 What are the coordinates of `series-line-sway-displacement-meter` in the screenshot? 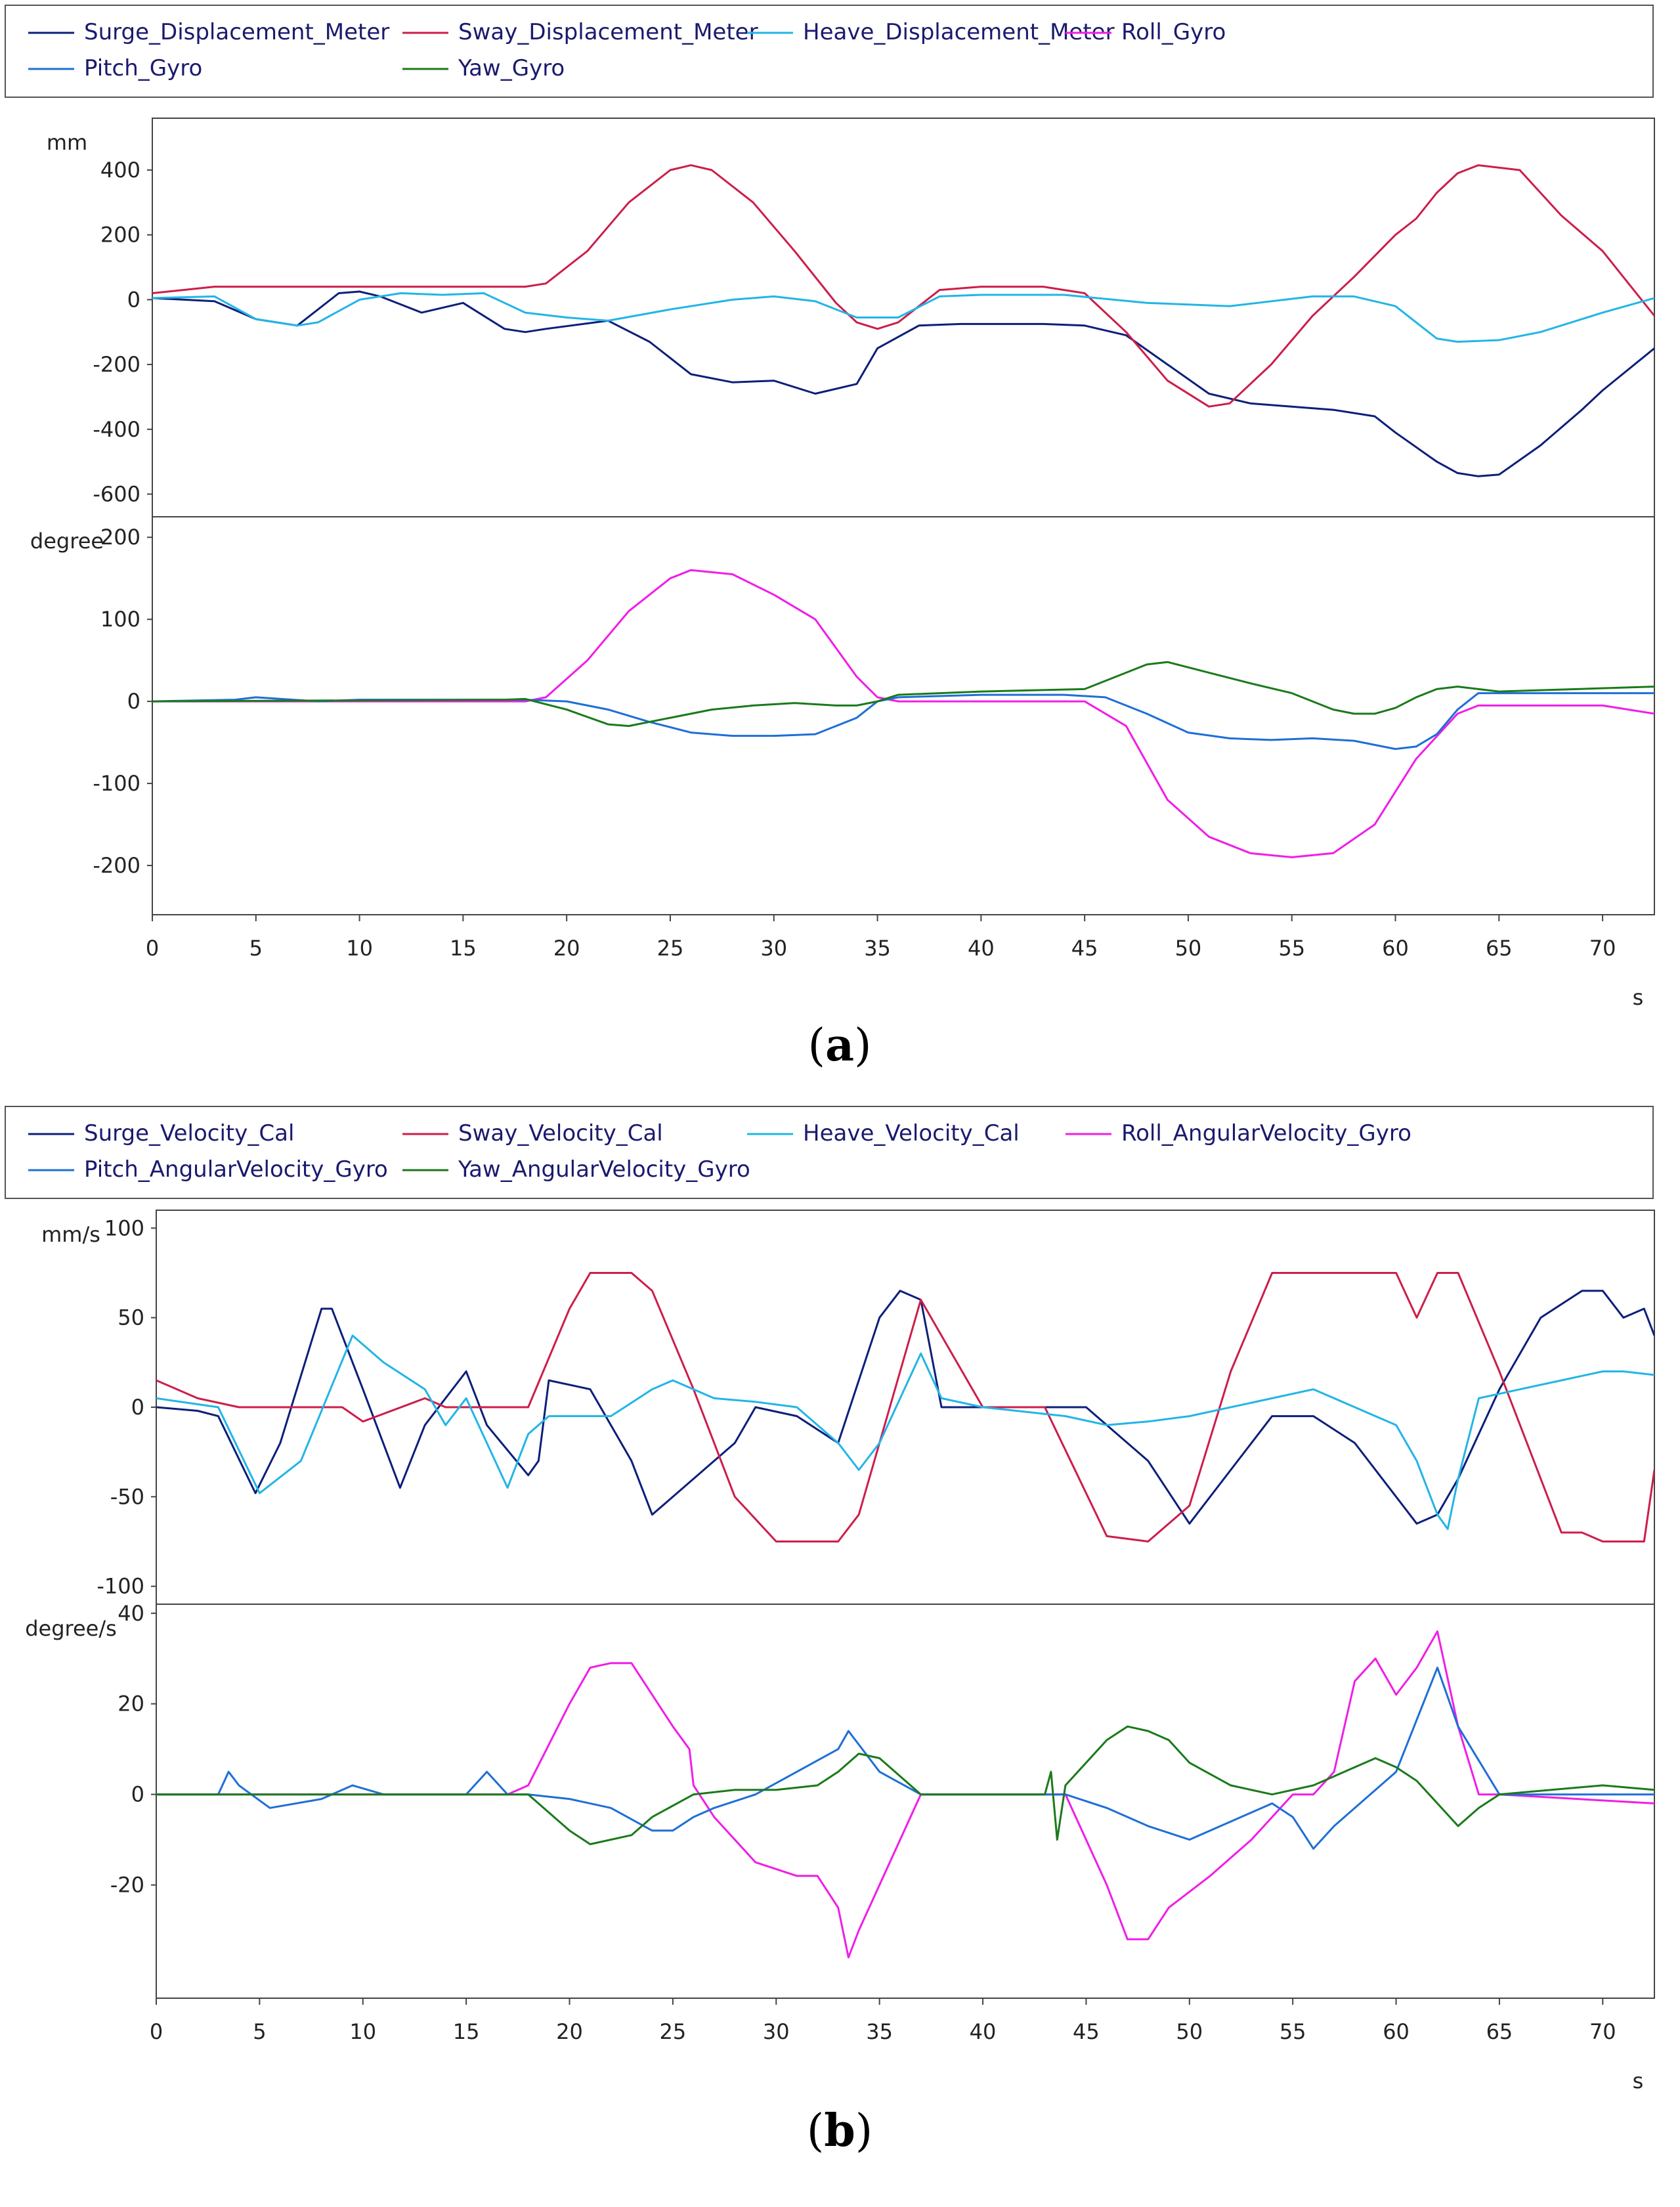 It's located at (903, 286).